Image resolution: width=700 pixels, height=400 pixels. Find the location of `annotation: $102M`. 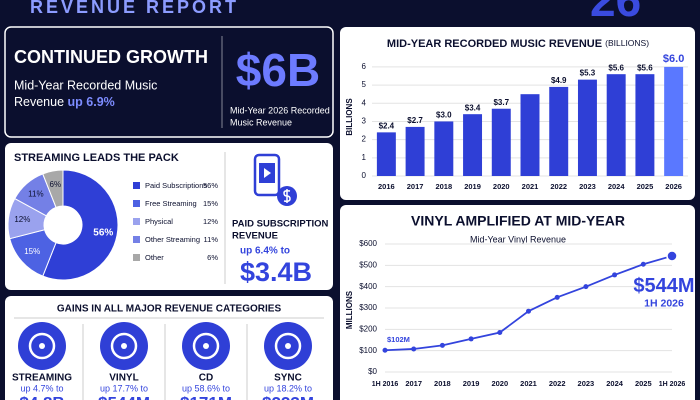

annotation: $102M is located at coordinates (398, 339).